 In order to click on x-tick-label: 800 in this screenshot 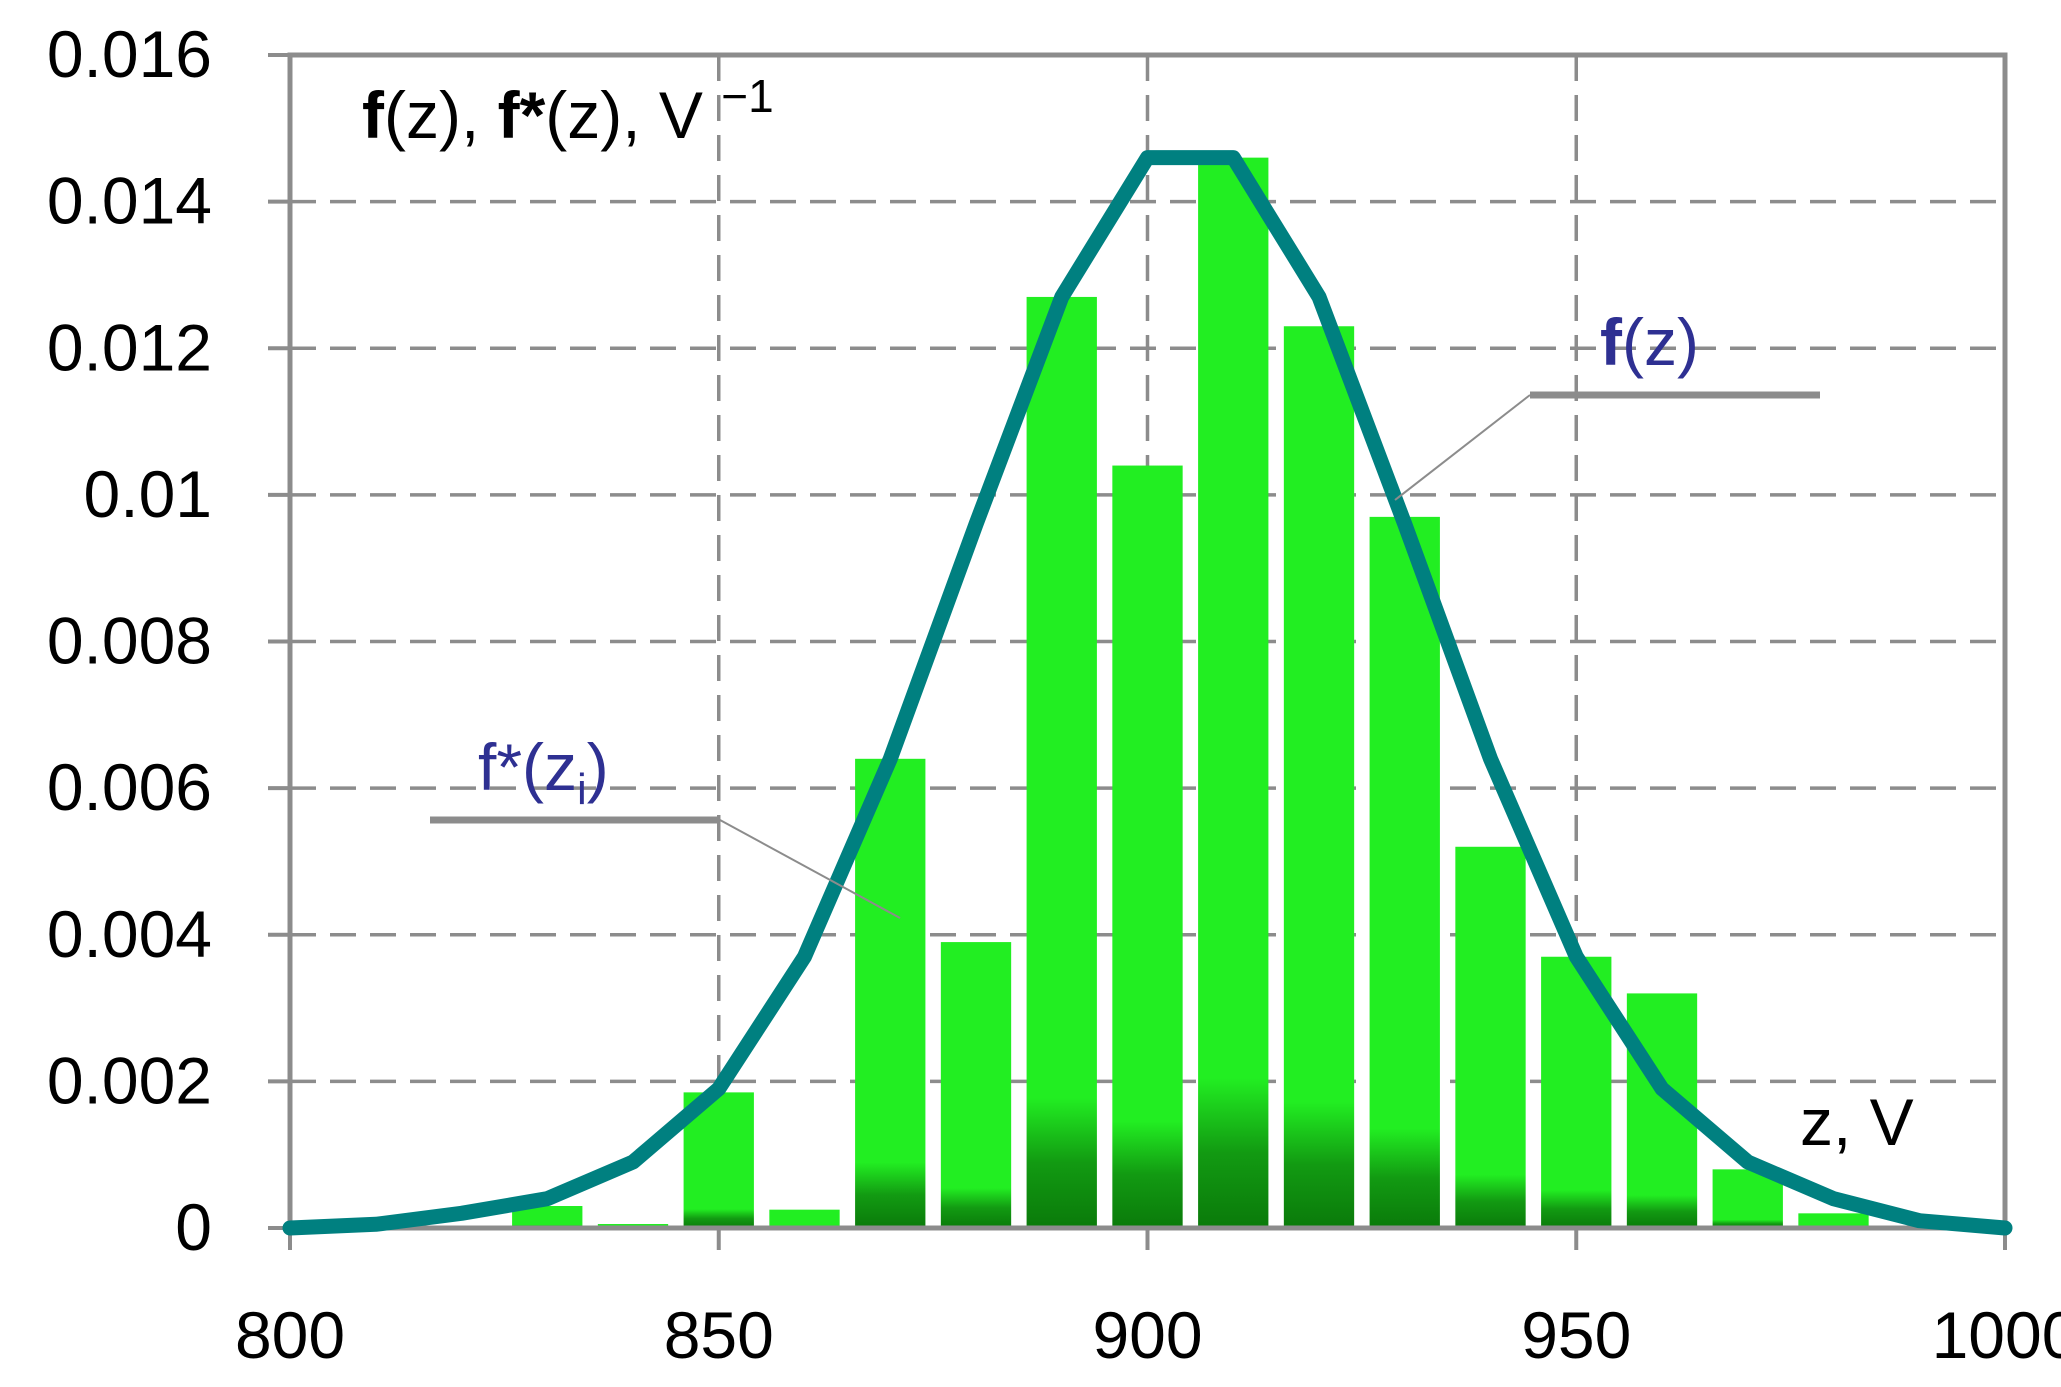, I will do `click(290, 1335)`.